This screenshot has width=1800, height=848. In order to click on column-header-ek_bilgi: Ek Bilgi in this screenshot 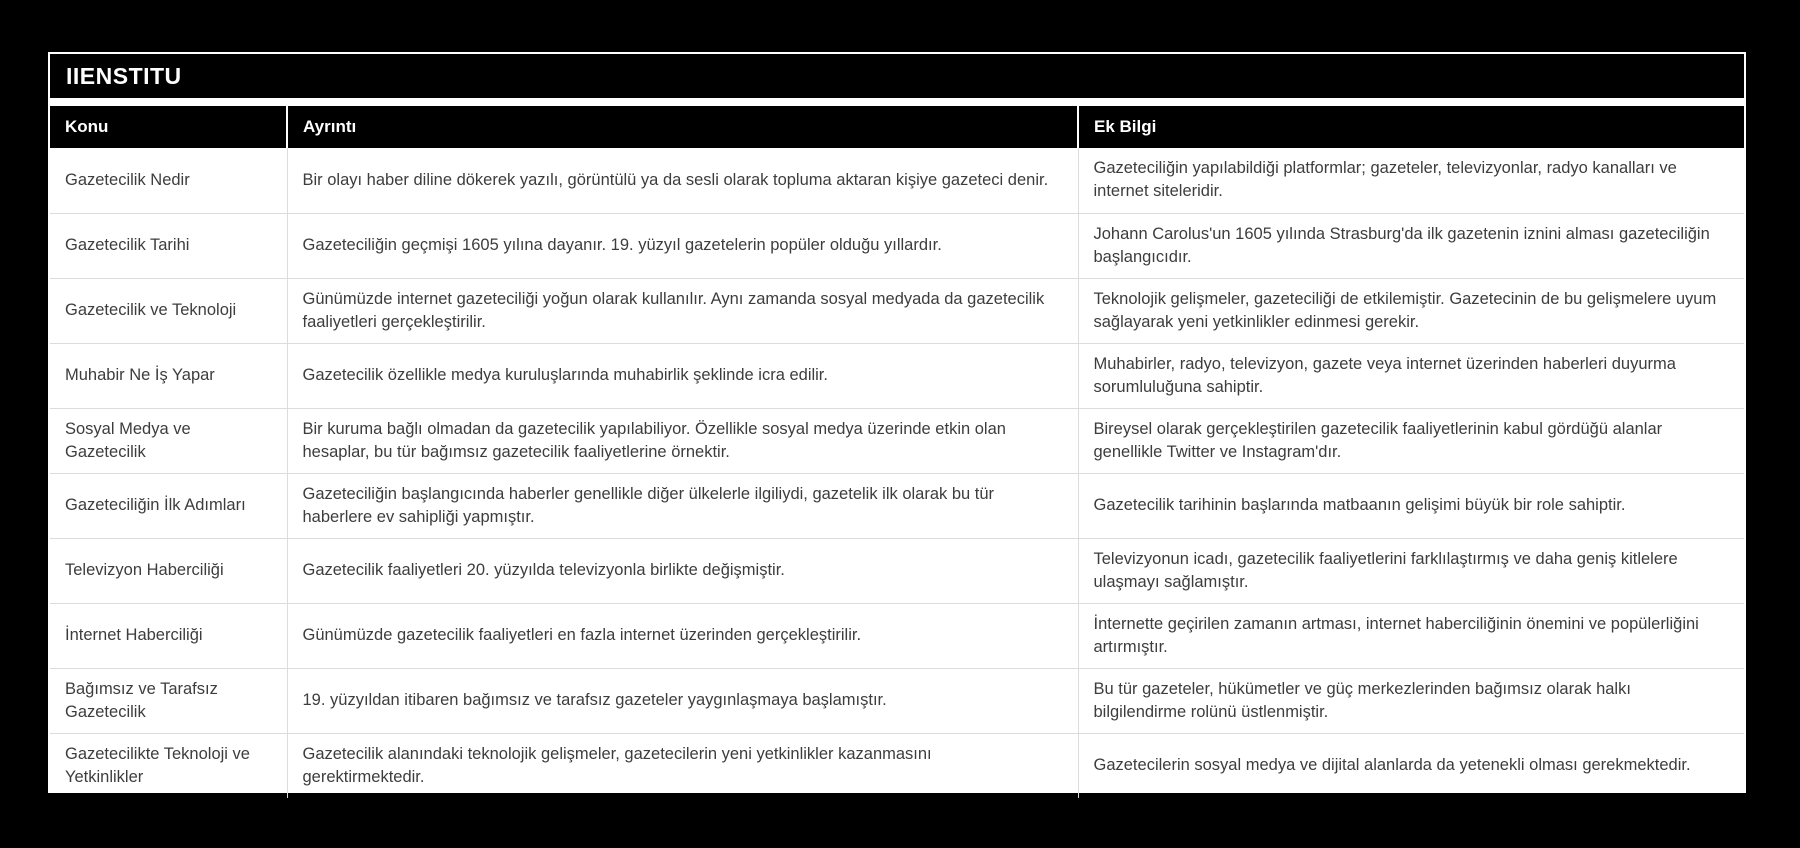, I will do `click(1410, 127)`.